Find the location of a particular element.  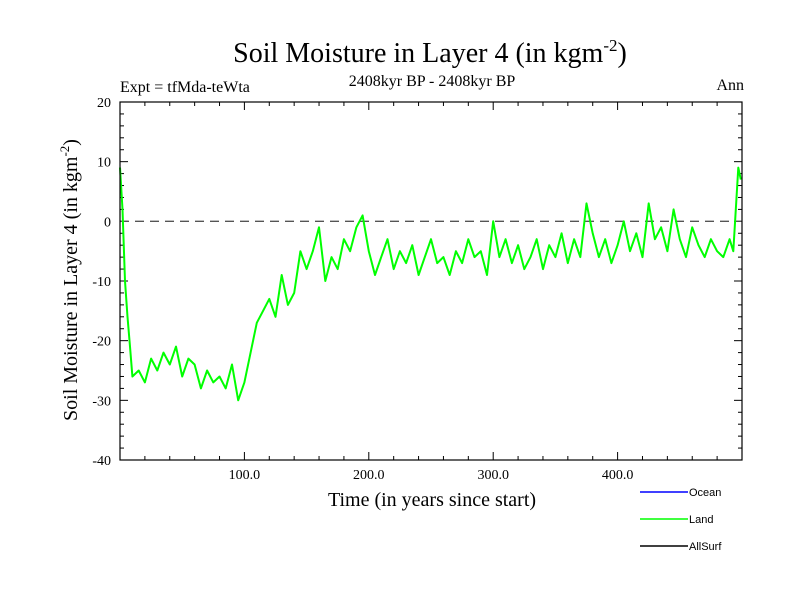

x-tick-label: 100.0 is located at coordinates (245, 475).